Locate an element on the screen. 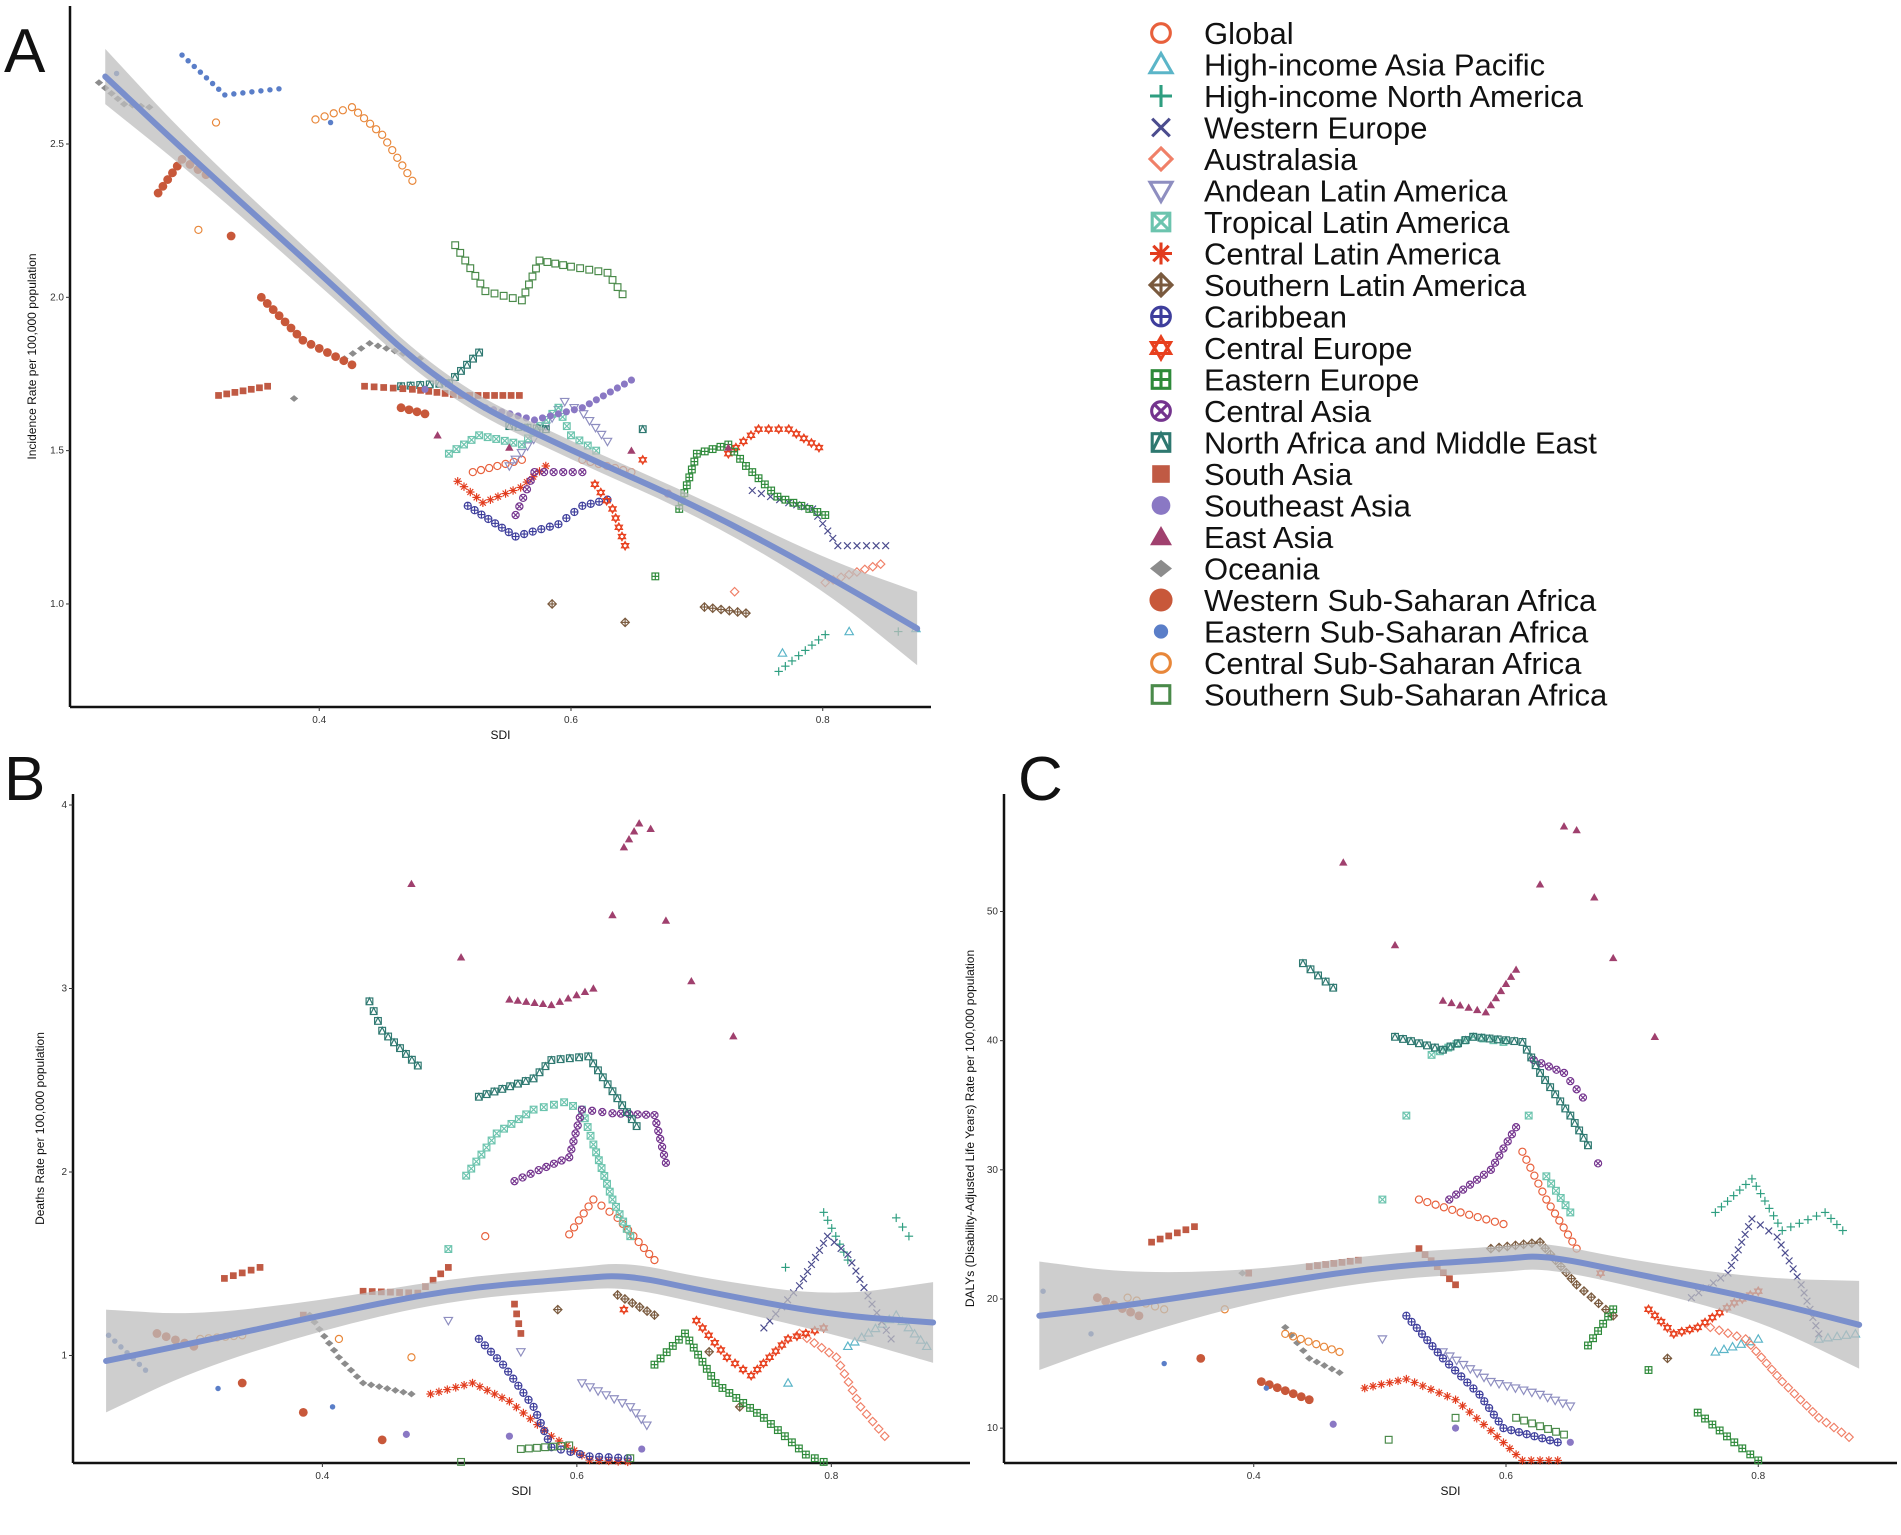  series-central-latin-america is located at coordinates (485, 458).